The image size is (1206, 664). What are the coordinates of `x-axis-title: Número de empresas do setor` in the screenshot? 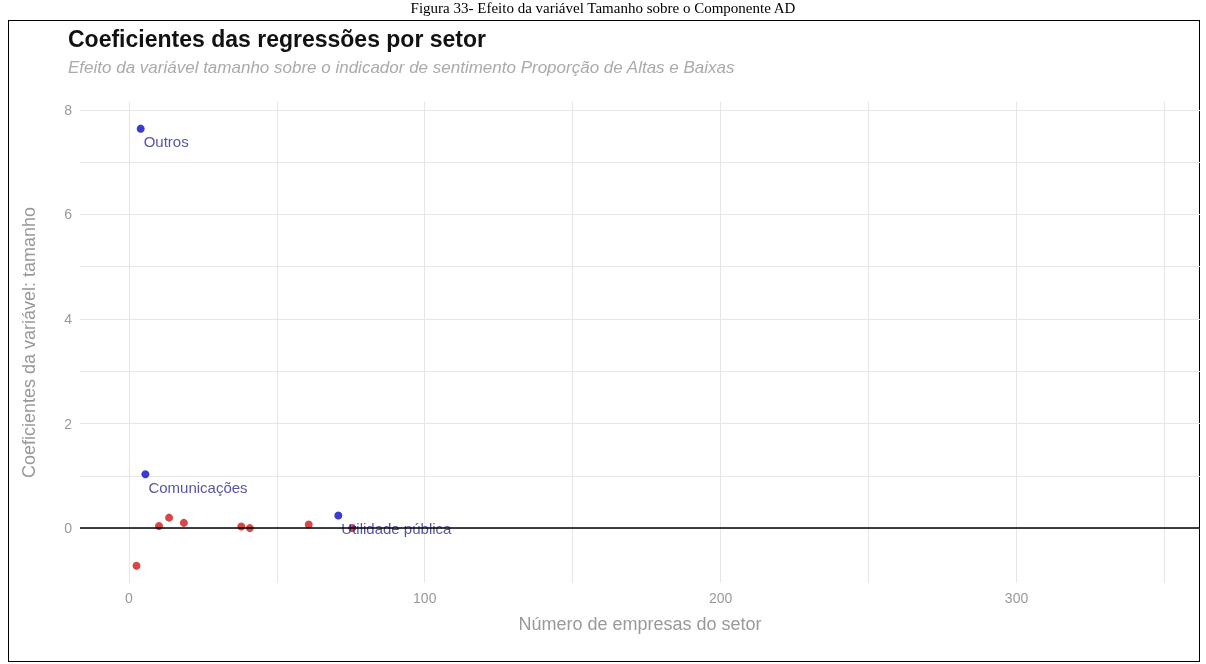 It's located at (640, 624).